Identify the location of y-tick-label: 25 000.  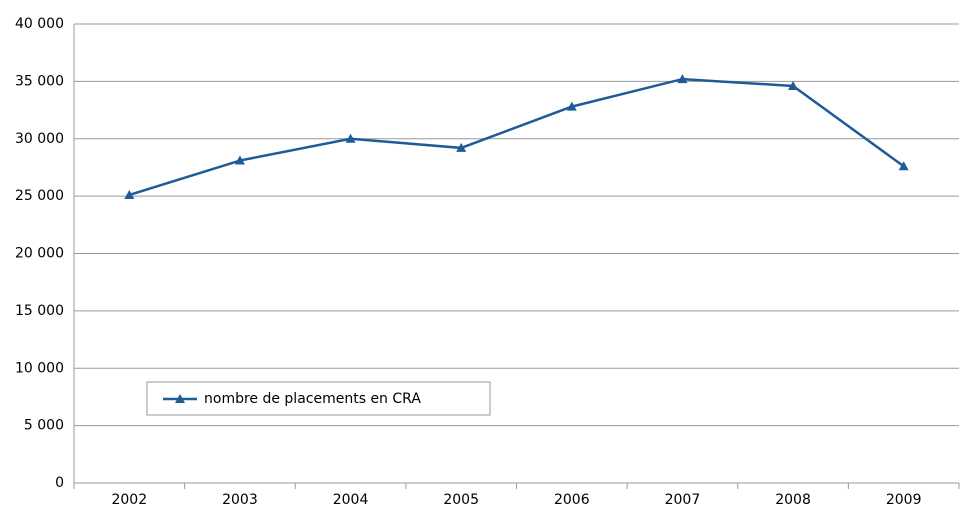
(39, 196).